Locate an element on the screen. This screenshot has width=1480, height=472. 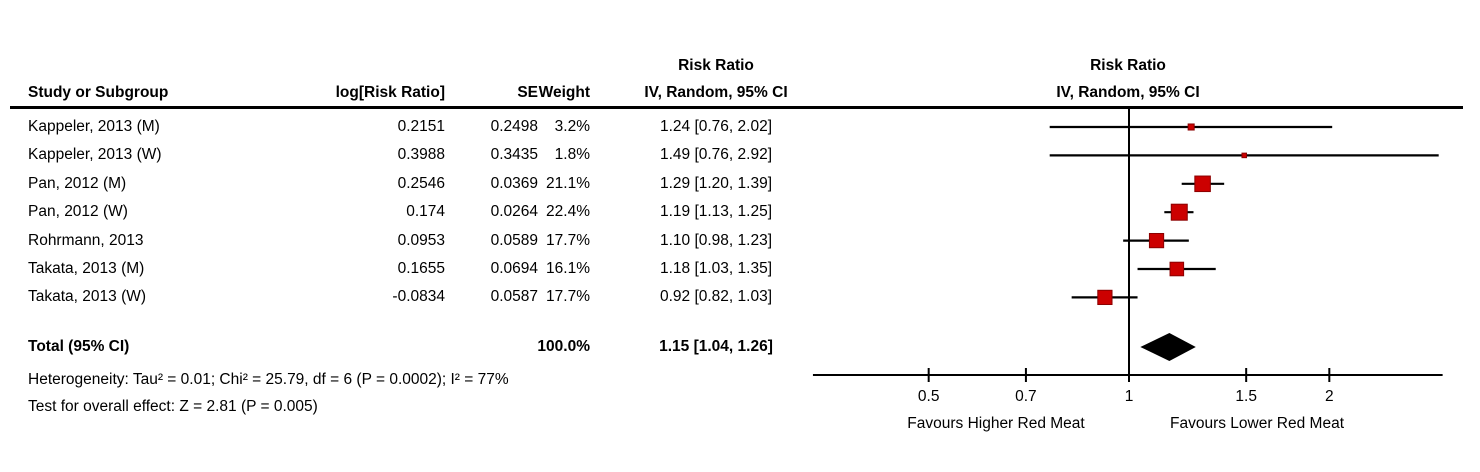
table-cell-ci_text: 1.49 [0.76, 2.92] is located at coordinates (716, 155).